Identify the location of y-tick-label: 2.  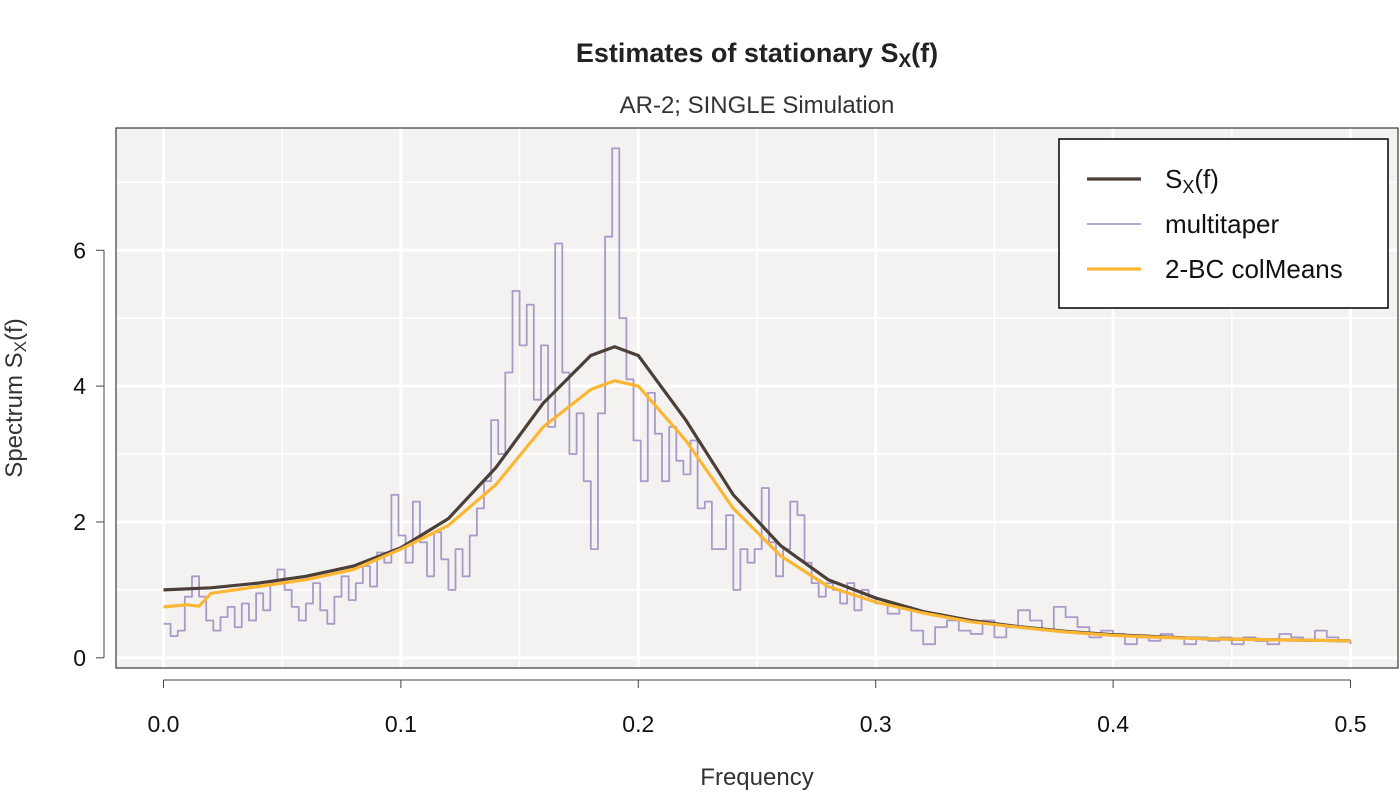
(79, 522).